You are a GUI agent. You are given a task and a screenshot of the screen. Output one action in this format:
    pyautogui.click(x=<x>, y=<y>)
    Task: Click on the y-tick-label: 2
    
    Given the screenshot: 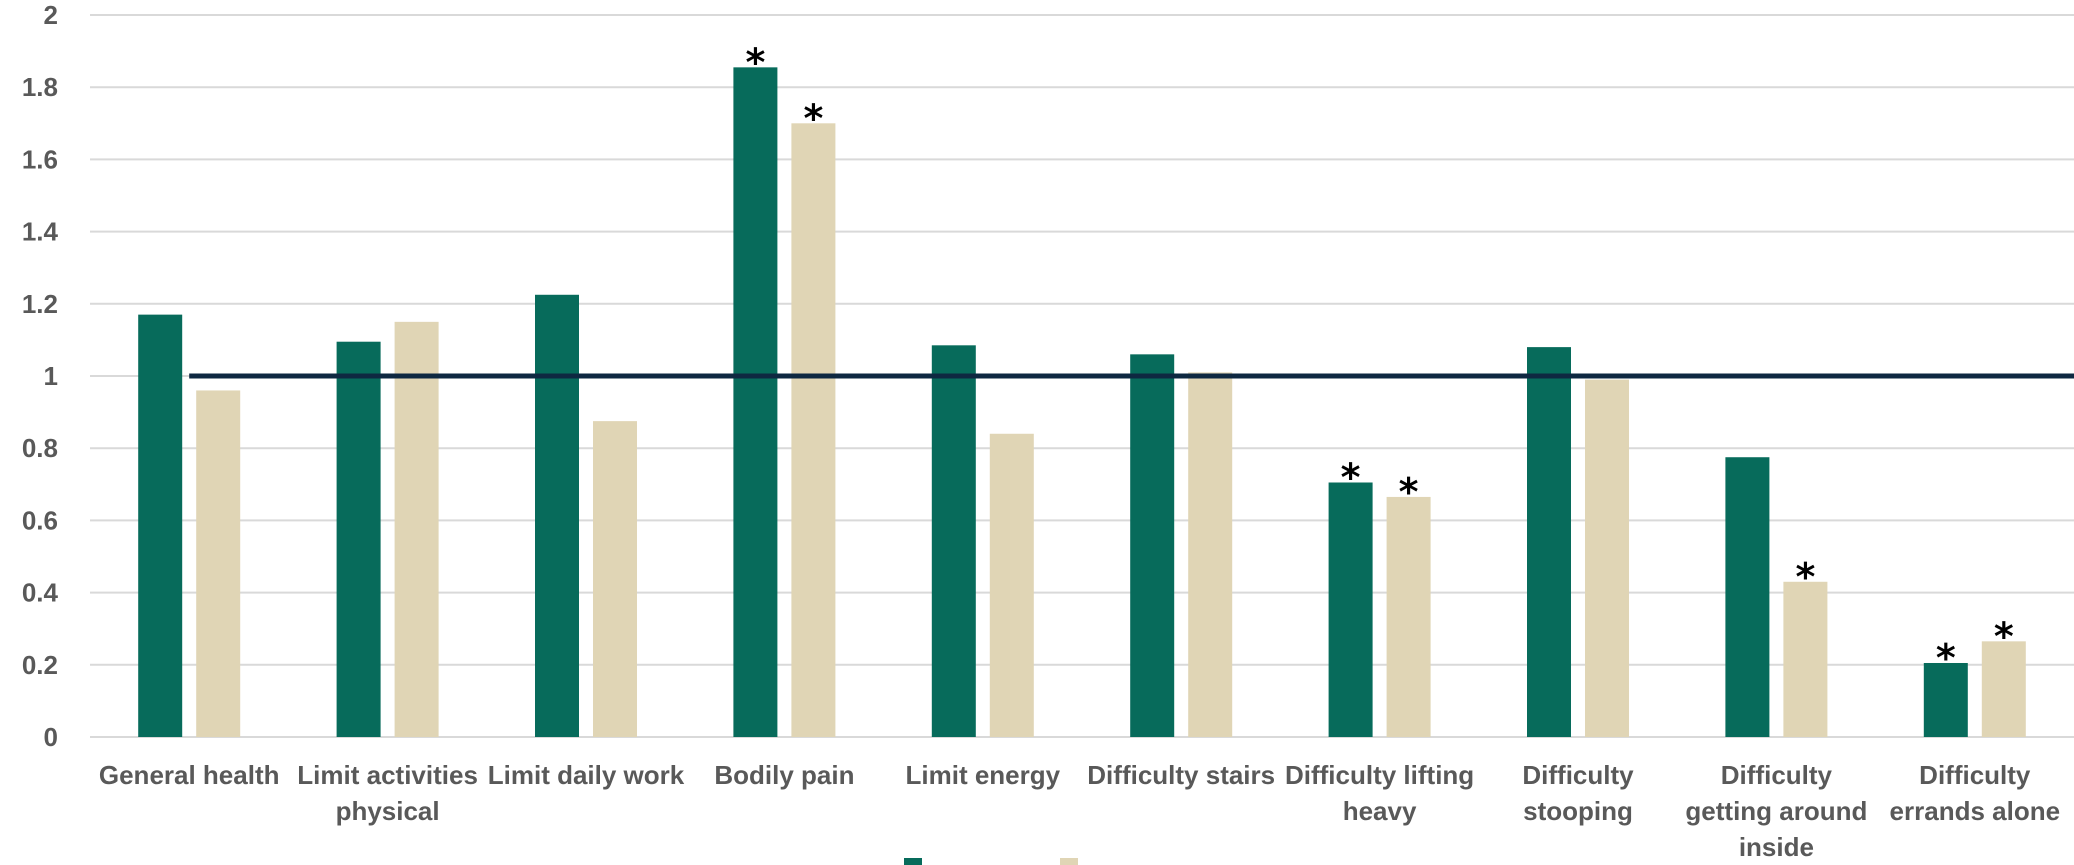 What is the action you would take?
    pyautogui.click(x=51, y=15)
    